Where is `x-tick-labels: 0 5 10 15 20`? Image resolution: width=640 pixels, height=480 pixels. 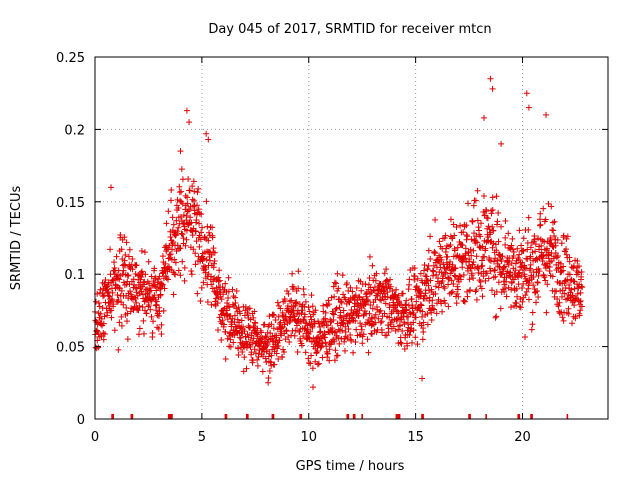 x-tick-labels: 0 5 10 15 20 is located at coordinates (311, 437).